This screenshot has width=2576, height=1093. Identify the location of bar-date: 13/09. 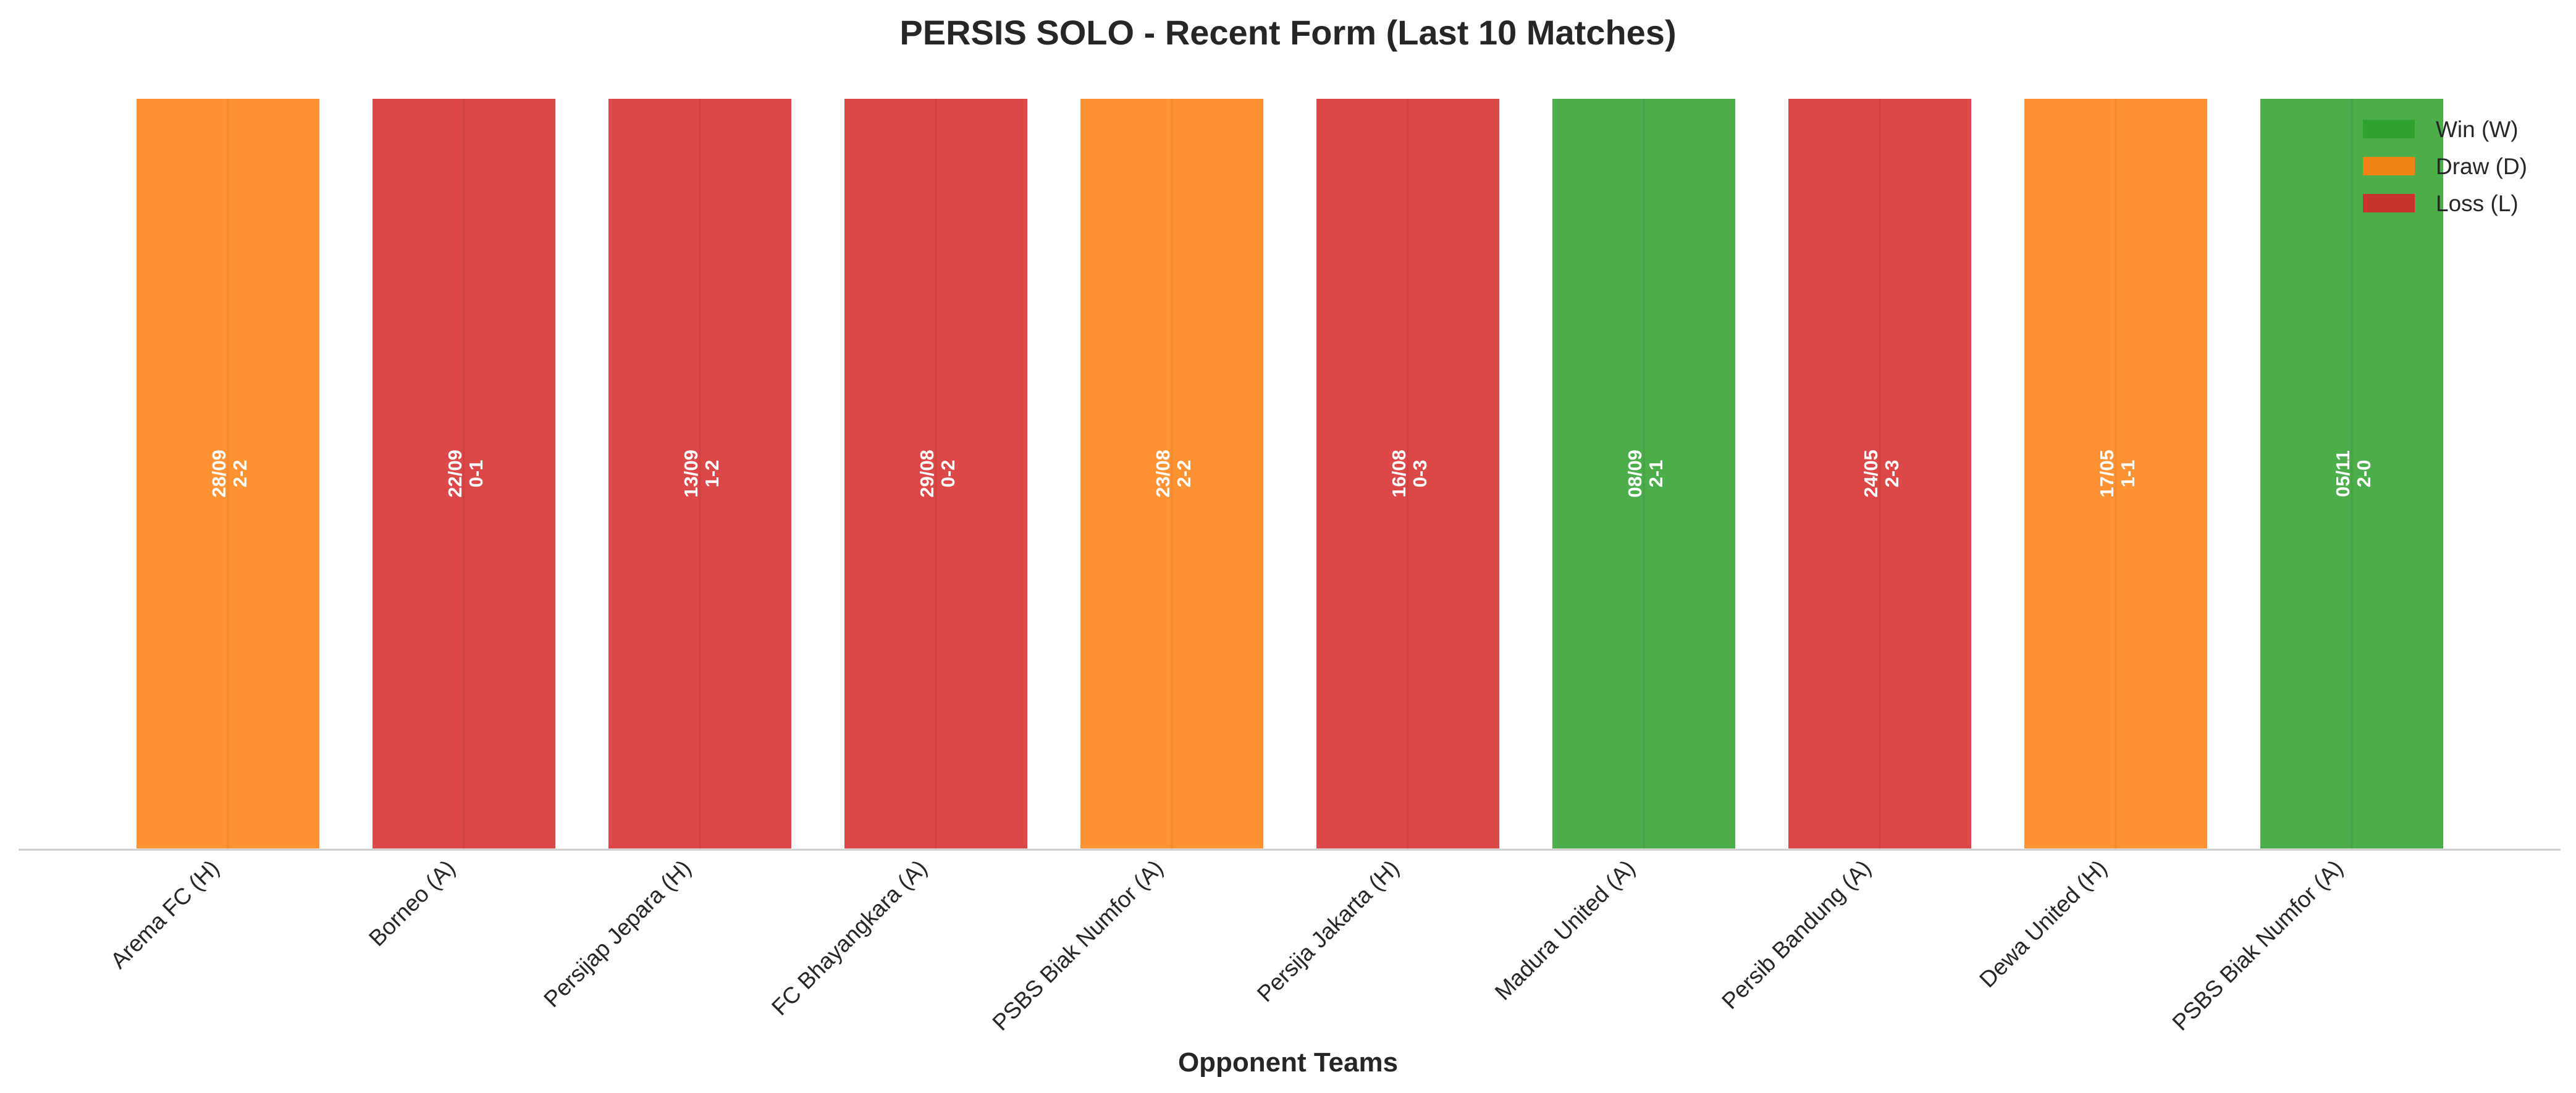
(691, 474).